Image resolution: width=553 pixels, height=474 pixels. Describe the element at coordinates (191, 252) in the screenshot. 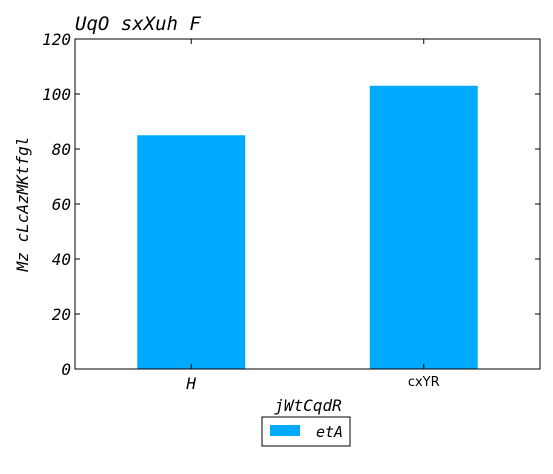

I see `bar-h` at that location.